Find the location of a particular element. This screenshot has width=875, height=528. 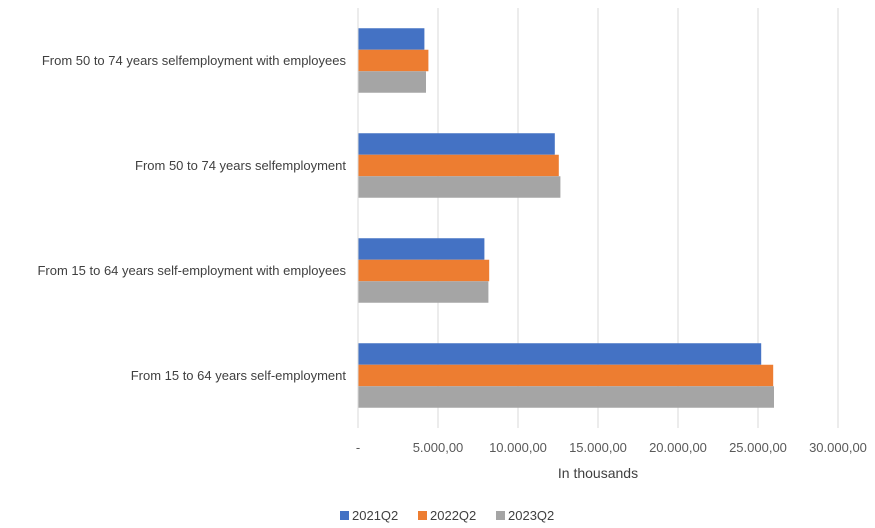

x-tick-label: 30.000,00 is located at coordinates (838, 447).